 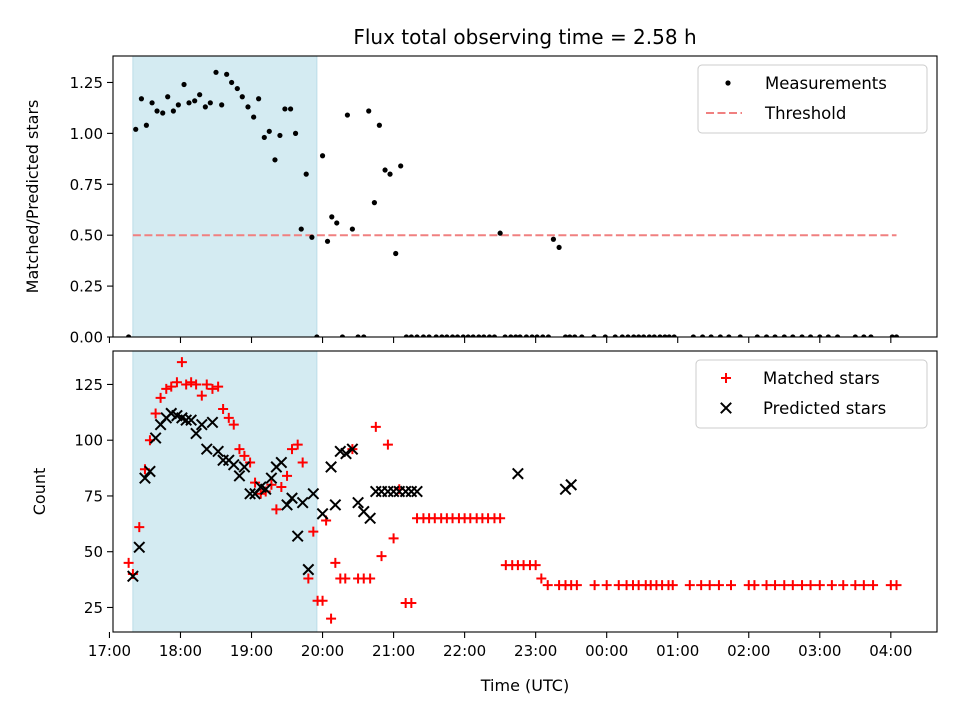 What do you see at coordinates (88, 385) in the screenshot?
I see `y-tick-label: 125` at bounding box center [88, 385].